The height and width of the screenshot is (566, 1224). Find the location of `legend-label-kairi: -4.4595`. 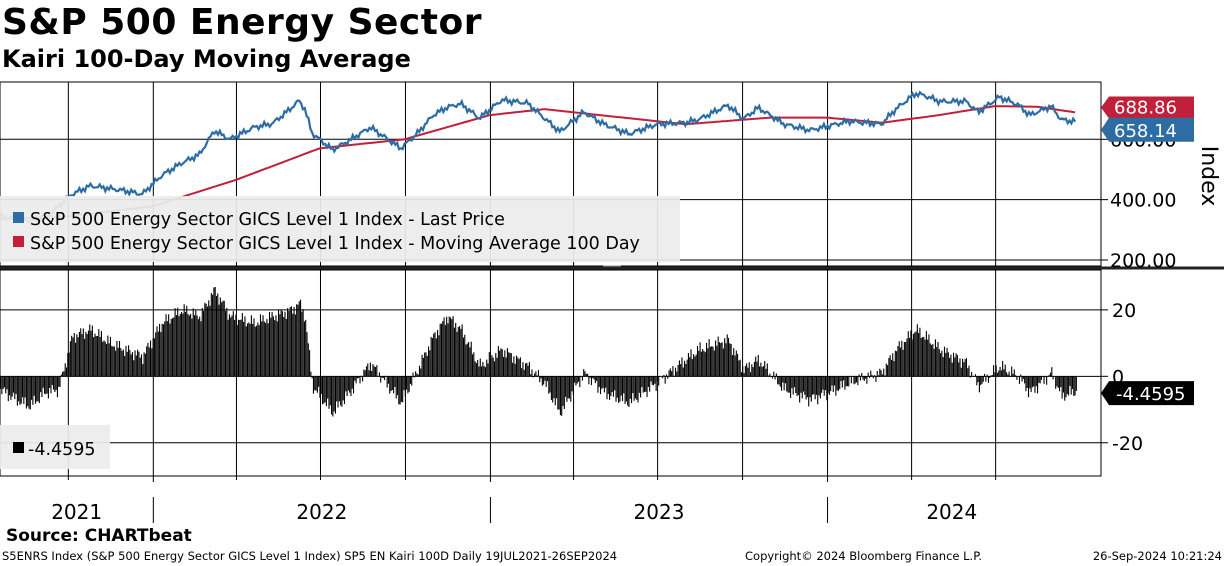

legend-label-kairi: -4.4595 is located at coordinates (62, 450).